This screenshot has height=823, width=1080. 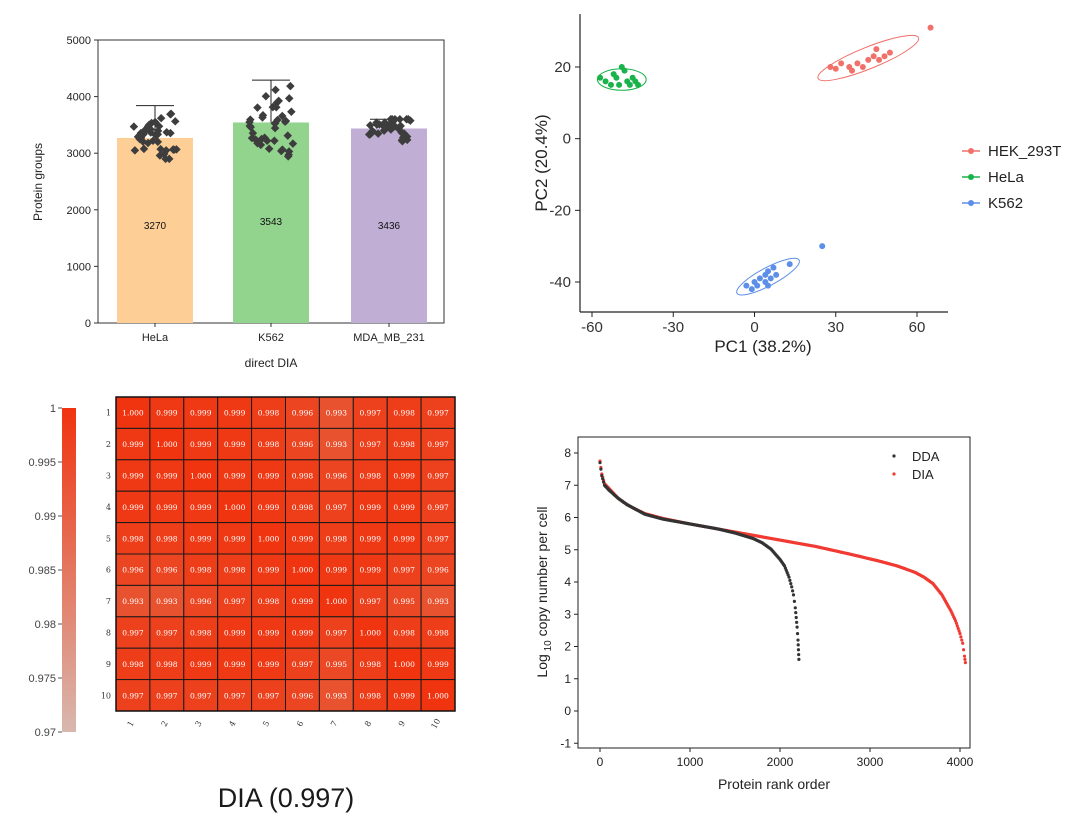 What do you see at coordinates (835, 327) in the screenshot?
I see `x-tick-label: 30` at bounding box center [835, 327].